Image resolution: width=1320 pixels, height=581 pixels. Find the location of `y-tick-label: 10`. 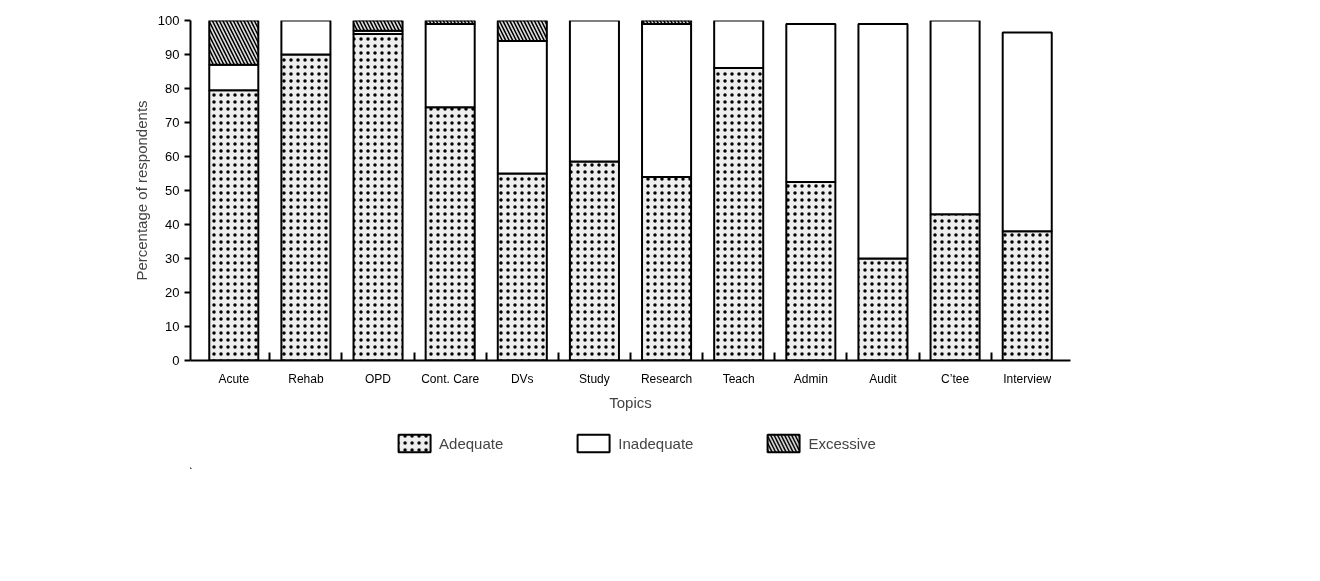

y-tick-label: 10 is located at coordinates (172, 326).